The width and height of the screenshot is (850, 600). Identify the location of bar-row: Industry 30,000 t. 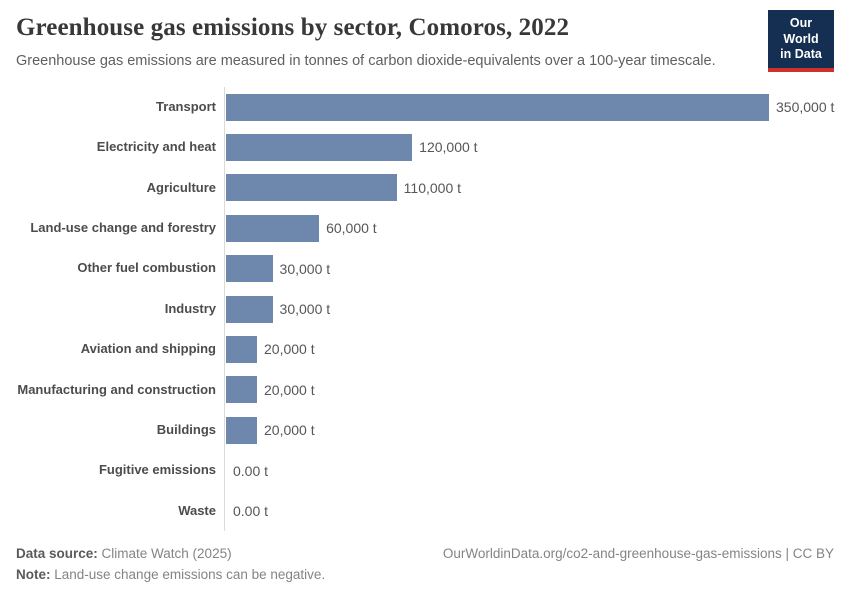
(425, 309).